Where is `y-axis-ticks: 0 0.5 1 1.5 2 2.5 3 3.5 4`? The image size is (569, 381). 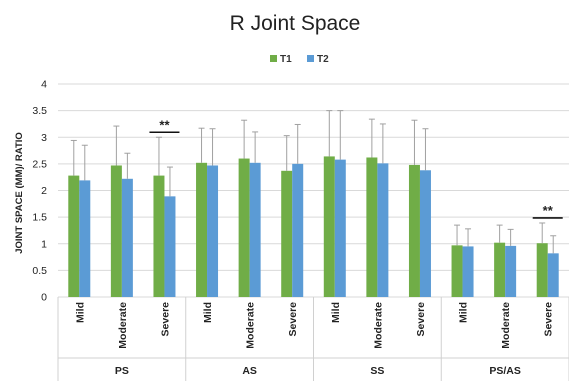 y-axis-ticks: 0 0.5 1 1.5 2 2.5 3 3.5 4 is located at coordinates (39, 191).